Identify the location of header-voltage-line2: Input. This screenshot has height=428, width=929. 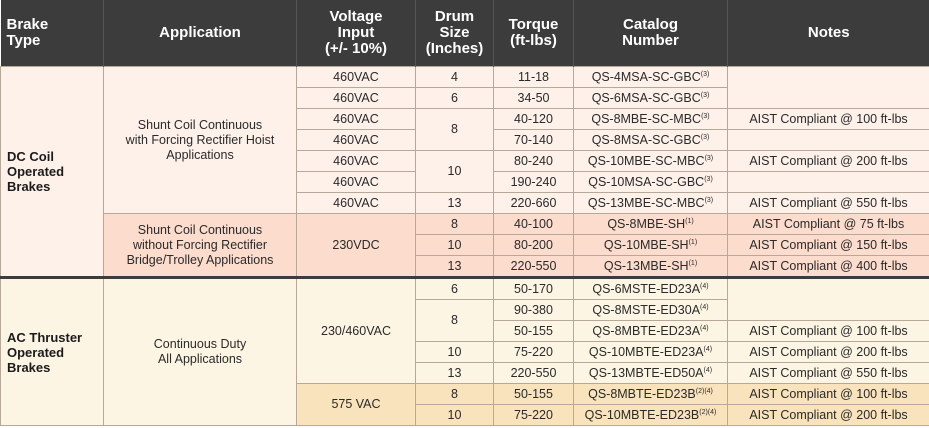
(356, 32).